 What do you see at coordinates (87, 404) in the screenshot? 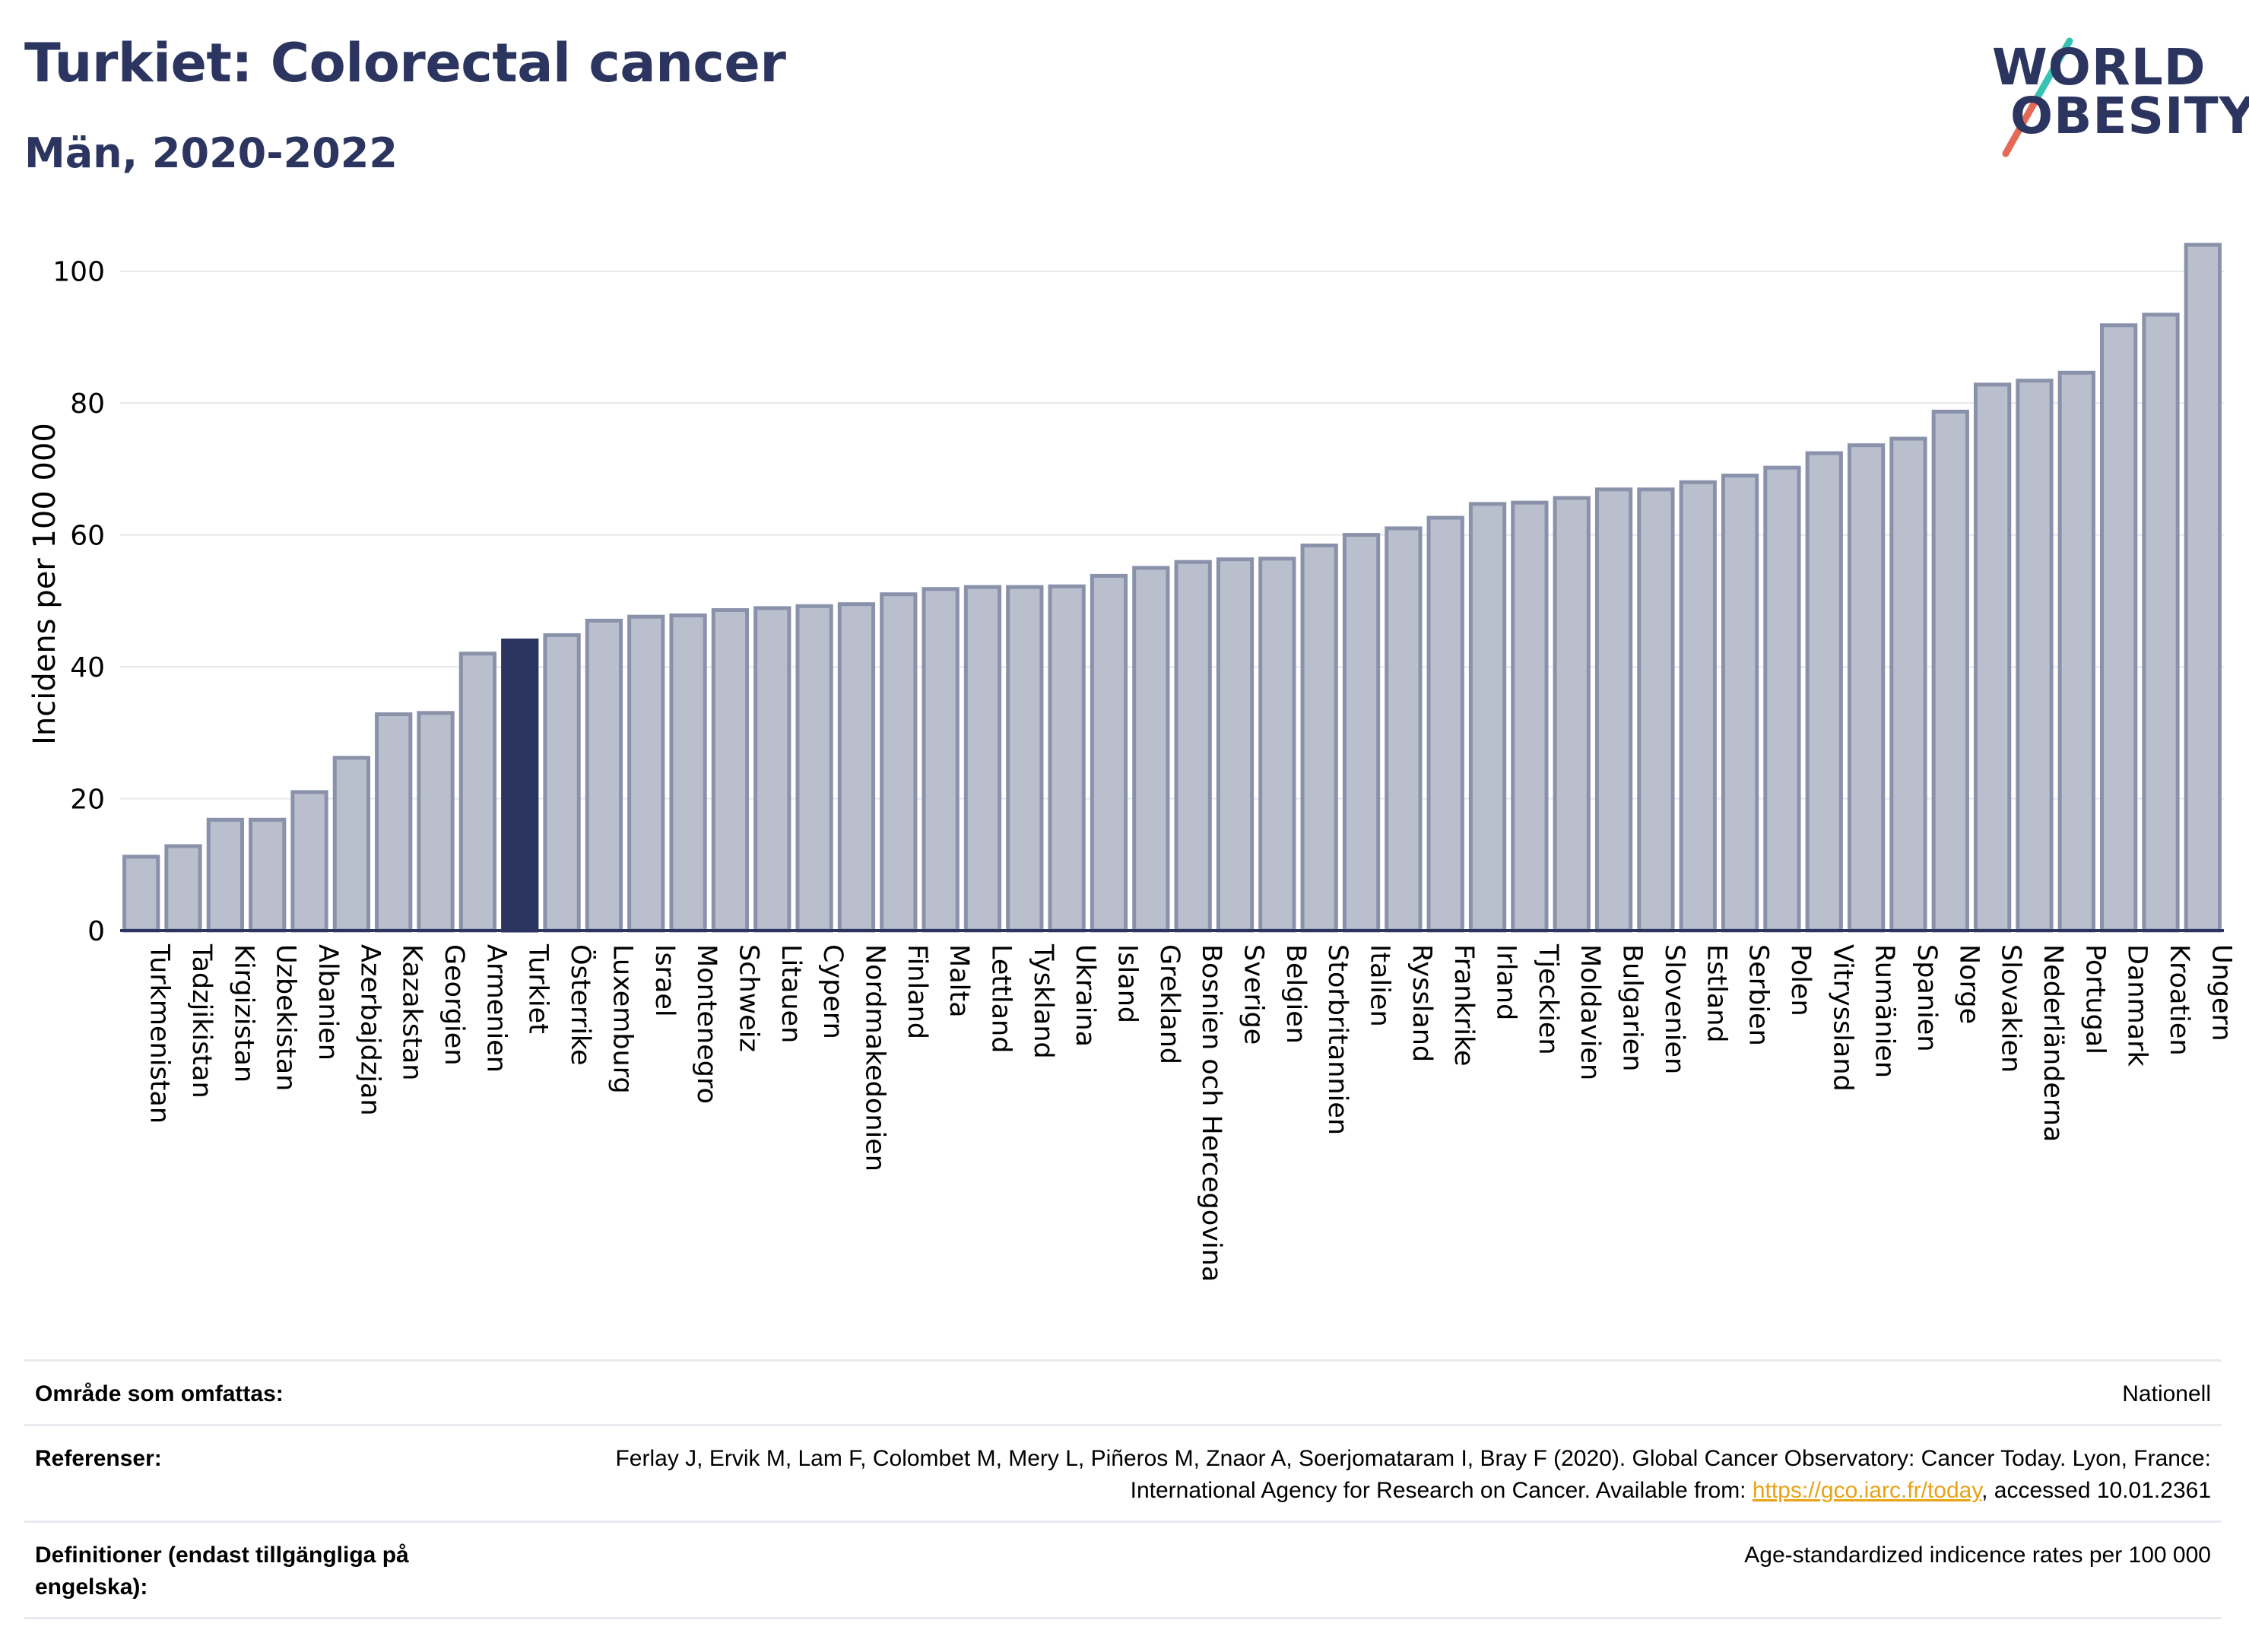
I see `y-tick-label: 80` at bounding box center [87, 404].